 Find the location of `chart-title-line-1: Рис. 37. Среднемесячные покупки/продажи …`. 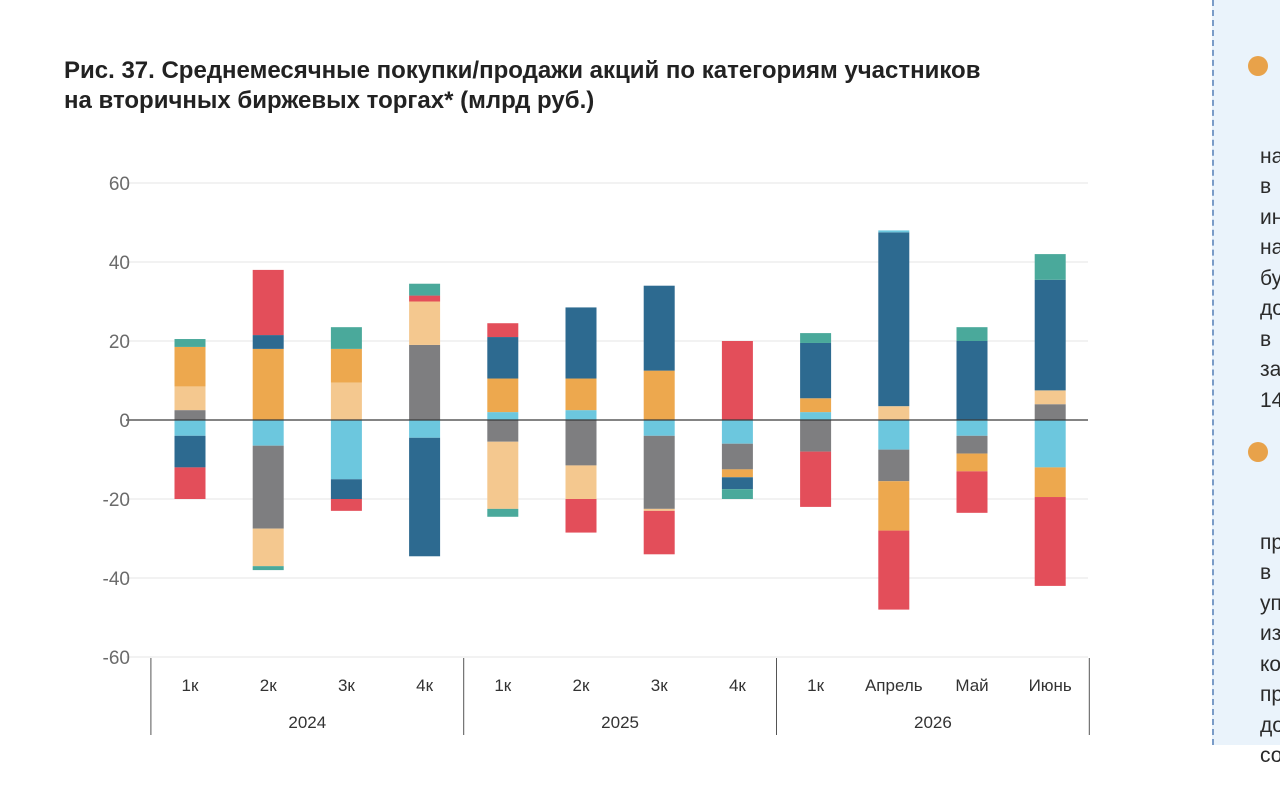

chart-title-line-1: Рис. 37. Среднемесячные покупки/продажи … is located at coordinates (522, 70).